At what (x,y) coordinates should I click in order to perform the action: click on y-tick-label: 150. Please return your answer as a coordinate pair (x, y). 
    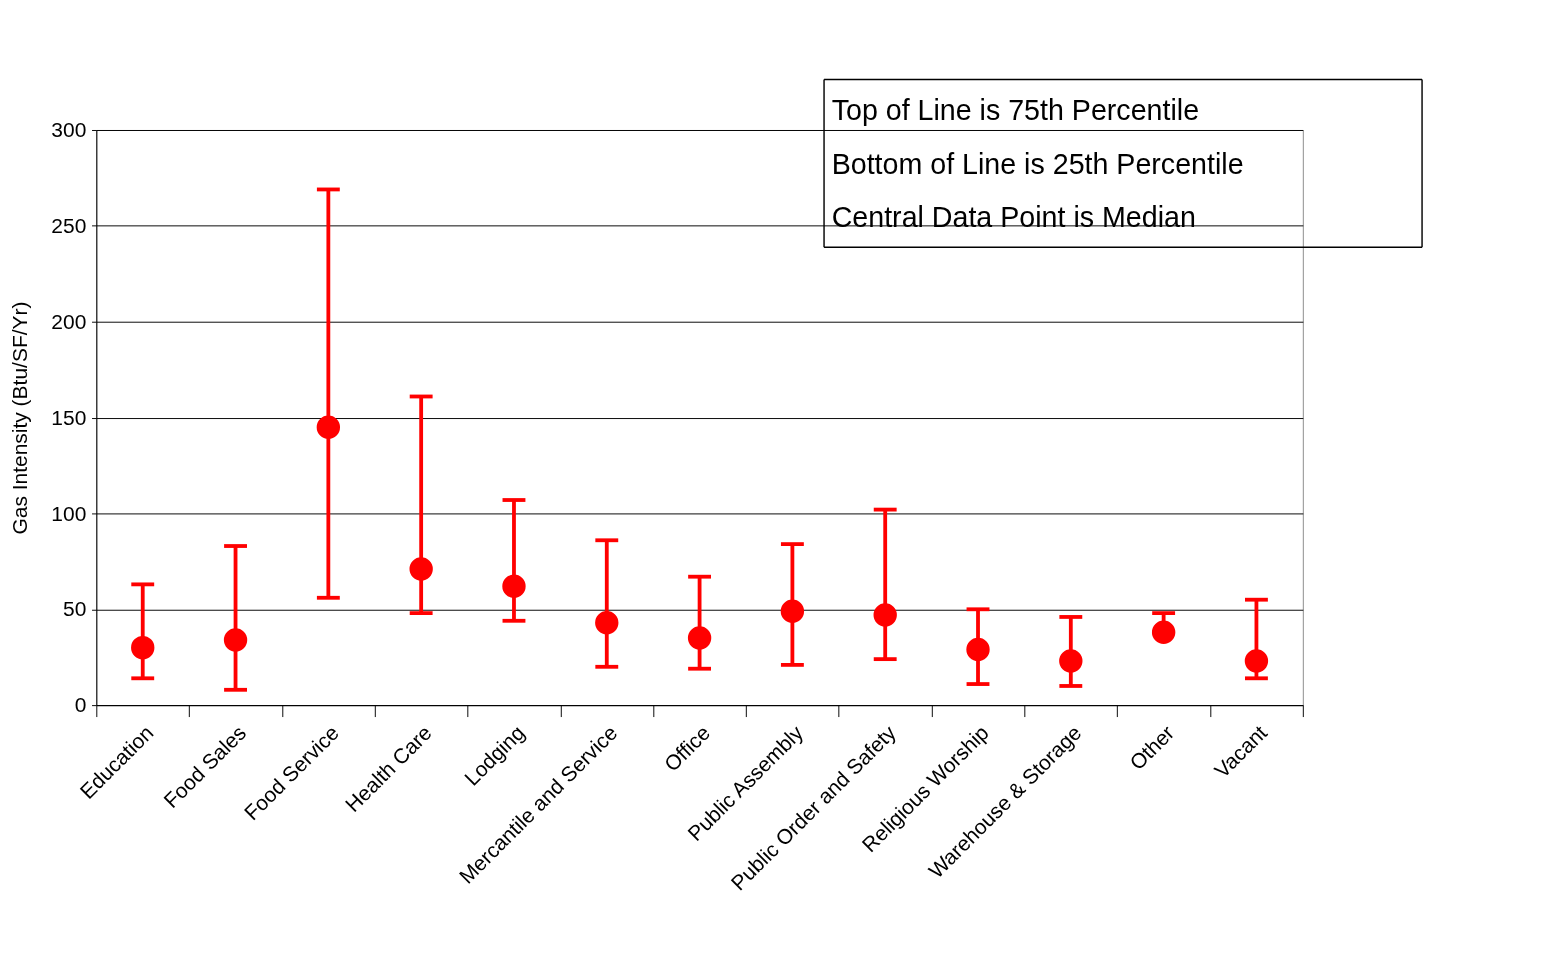
    Looking at the image, I should click on (69, 417).